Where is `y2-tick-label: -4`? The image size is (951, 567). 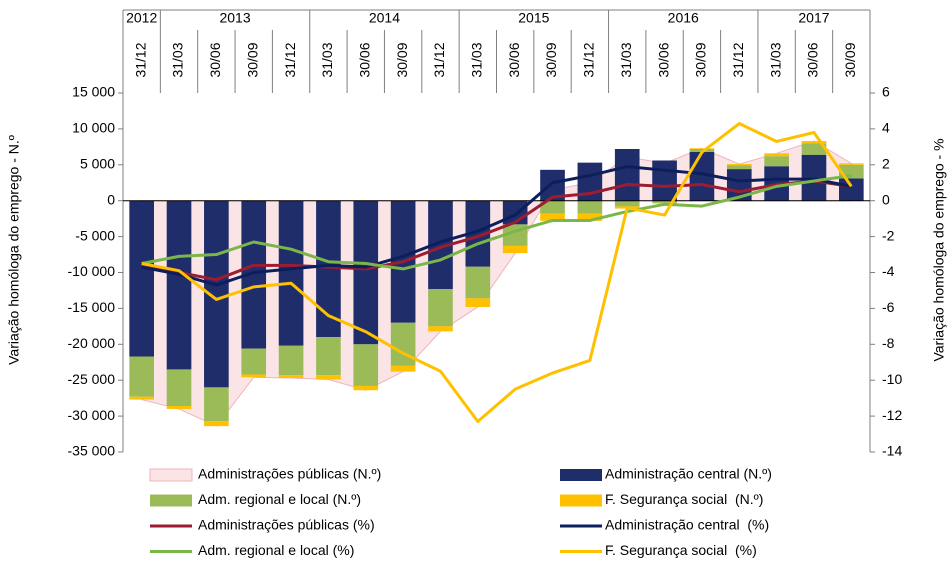 y2-tick-label: -4 is located at coordinates (888, 271).